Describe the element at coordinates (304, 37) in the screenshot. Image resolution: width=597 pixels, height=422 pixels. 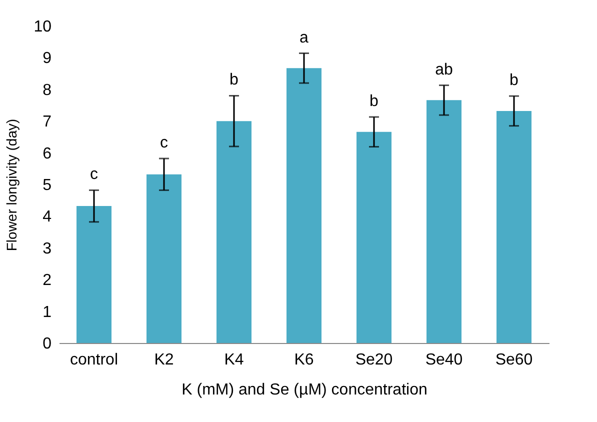
I see `annotation: a` at that location.